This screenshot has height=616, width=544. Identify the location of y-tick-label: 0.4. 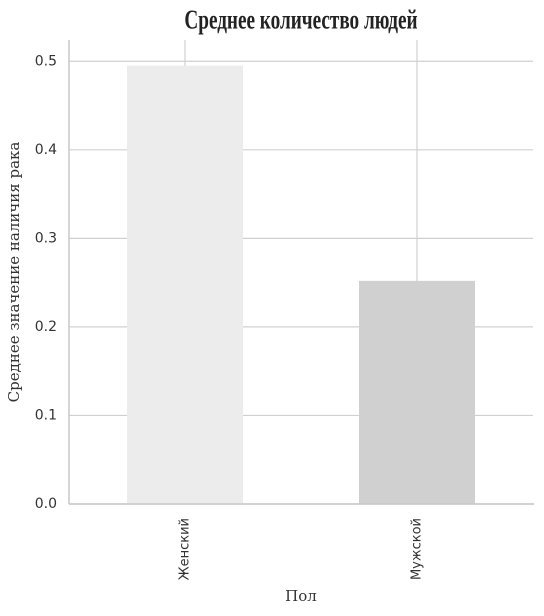
(46, 150).